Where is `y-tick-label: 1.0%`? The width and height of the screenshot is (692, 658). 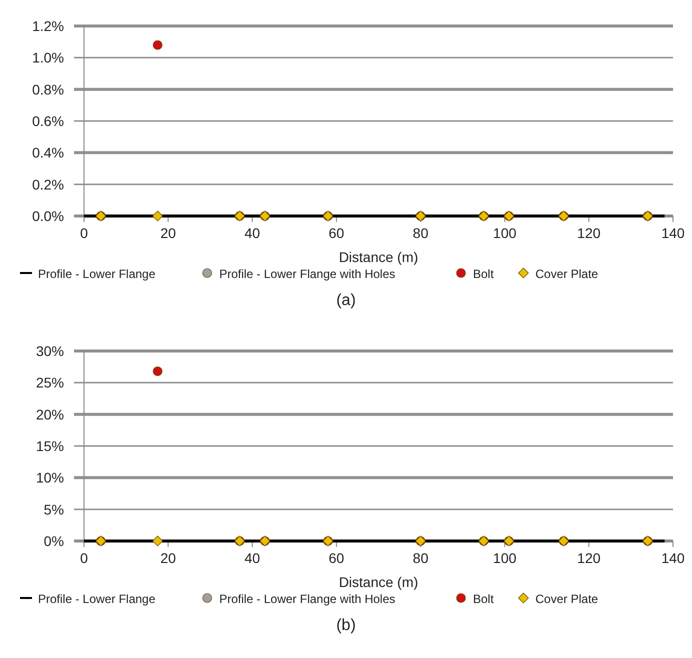 y-tick-label: 1.0% is located at coordinates (48, 58).